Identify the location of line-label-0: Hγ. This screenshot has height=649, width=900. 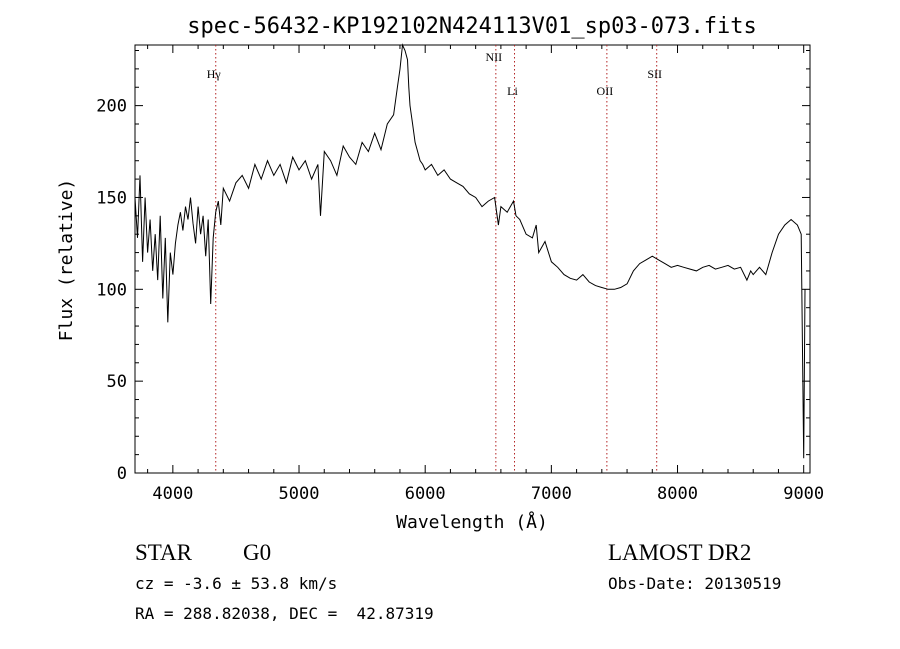
(214, 74).